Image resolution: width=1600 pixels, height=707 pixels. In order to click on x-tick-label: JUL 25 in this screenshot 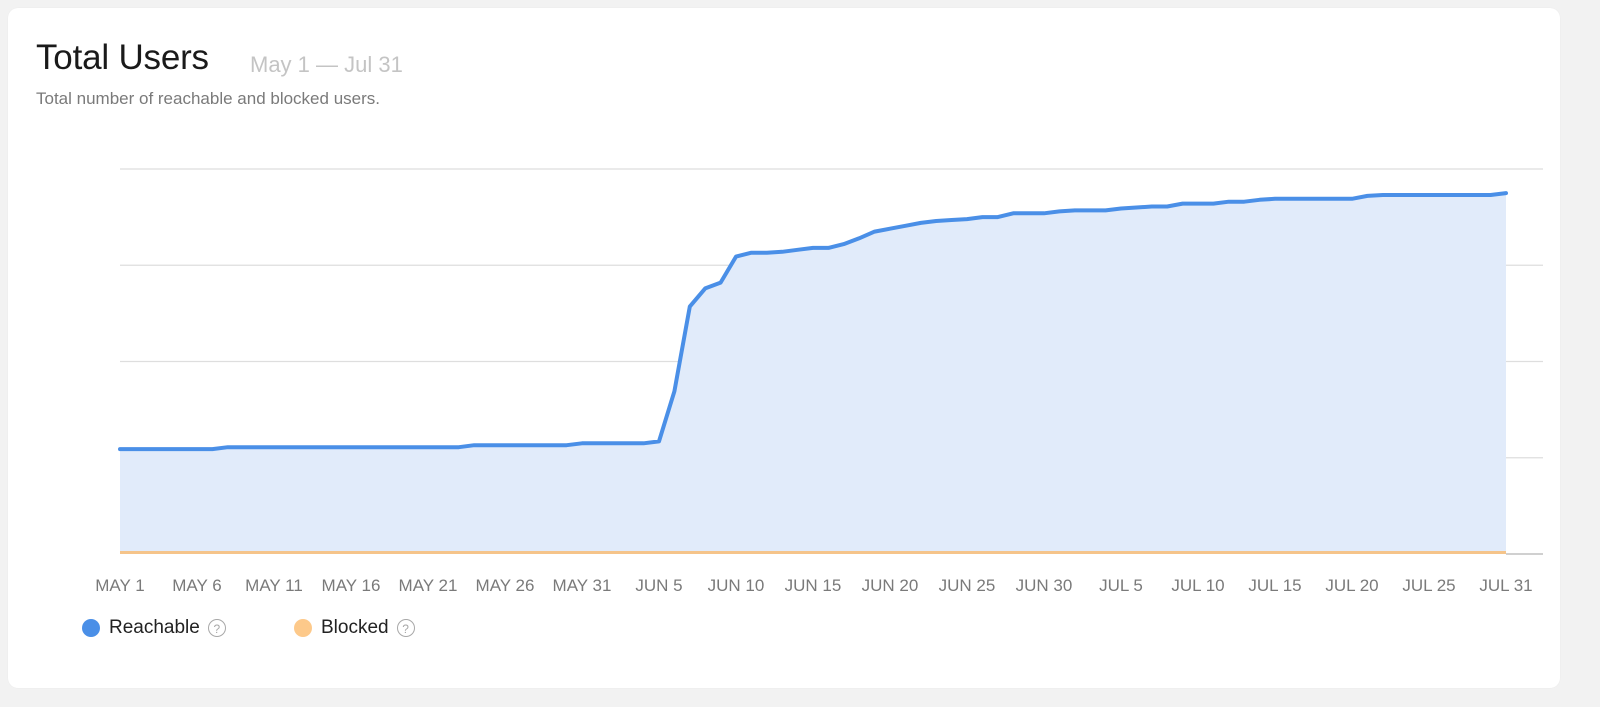, I will do `click(1428, 585)`.